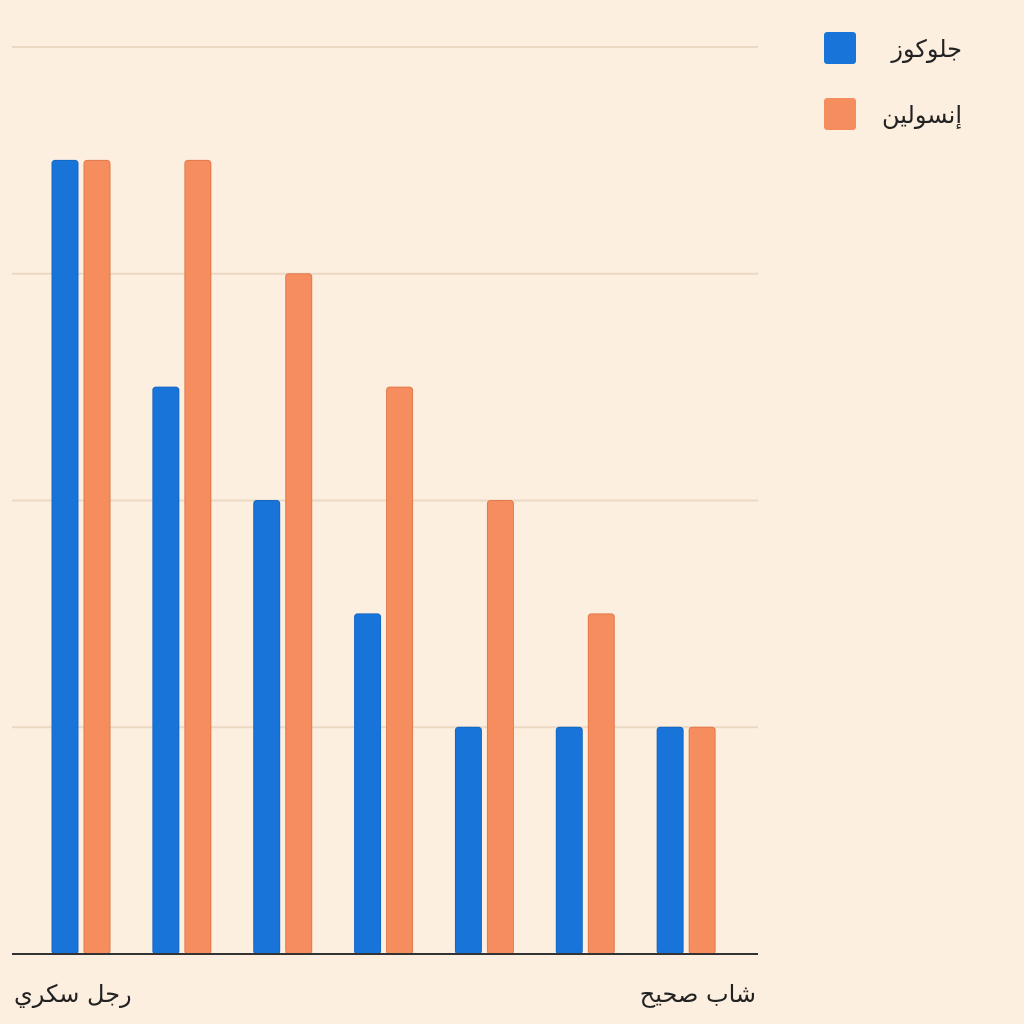 This screenshot has width=1024, height=1024. I want to click on legend: جلوكوز إنسولين, so click(893, 81).